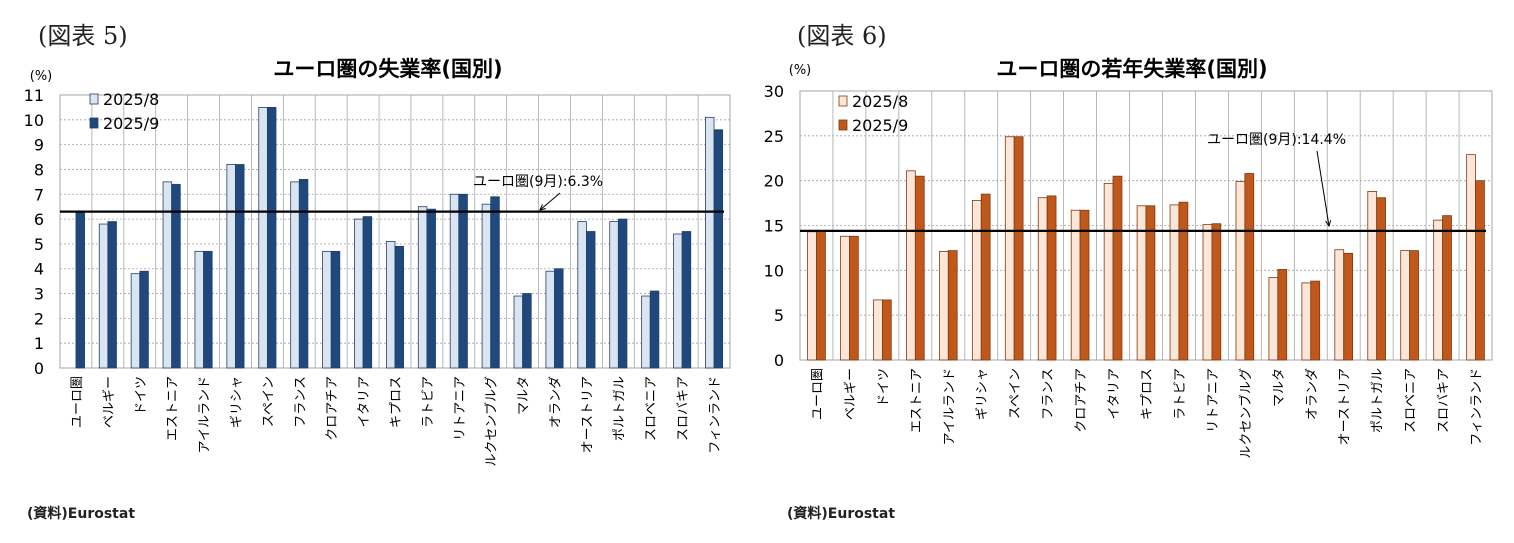  Describe the element at coordinates (492, 421) in the screenshot. I see `x-tick-label: ルクセンブルグ` at that location.